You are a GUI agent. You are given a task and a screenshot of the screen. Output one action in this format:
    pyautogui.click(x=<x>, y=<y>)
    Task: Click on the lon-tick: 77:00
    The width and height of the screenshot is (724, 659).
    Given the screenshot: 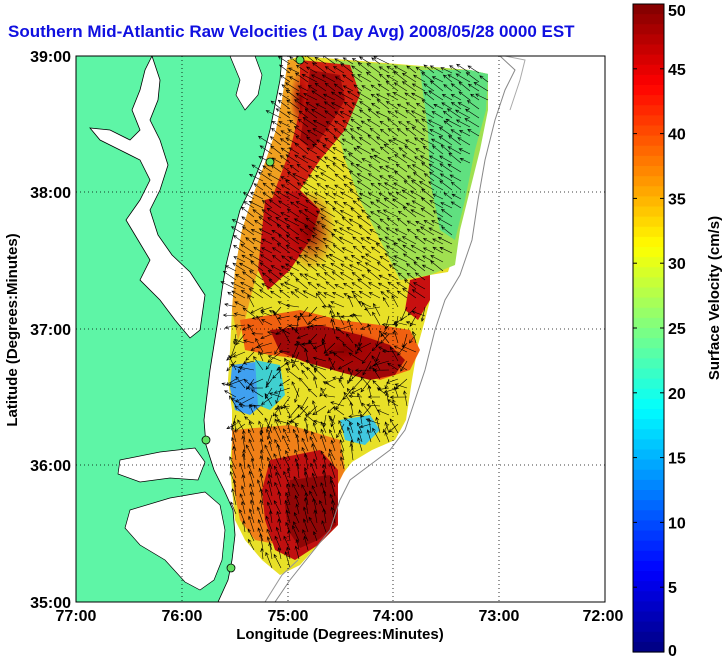 What is the action you would take?
    pyautogui.click(x=76, y=616)
    